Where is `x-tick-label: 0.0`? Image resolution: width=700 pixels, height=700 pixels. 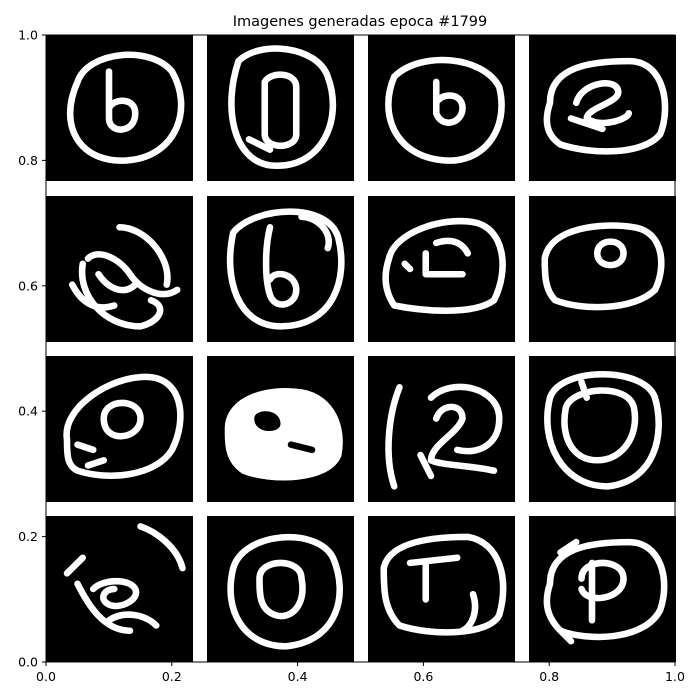 x-tick-label: 0.0 is located at coordinates (46, 676).